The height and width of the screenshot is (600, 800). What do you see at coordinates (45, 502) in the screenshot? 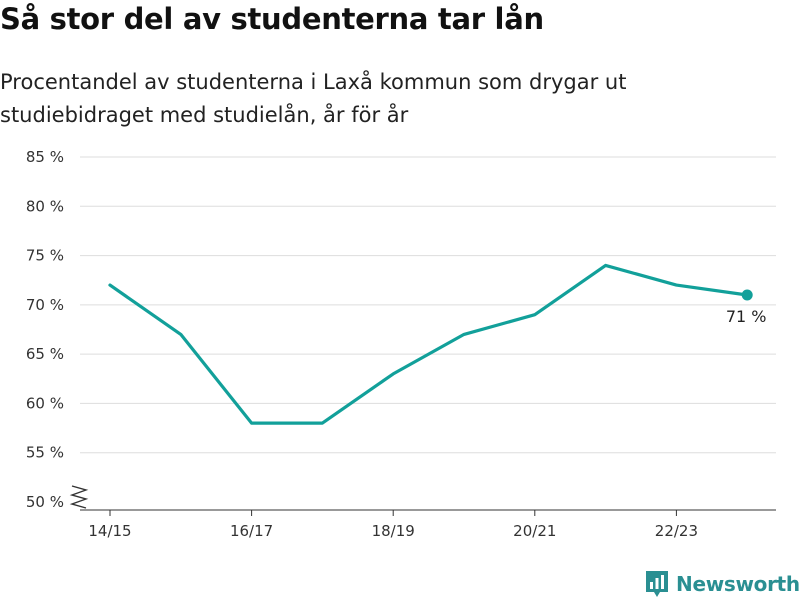
I see `y-tick-label: 50 %` at bounding box center [45, 502].